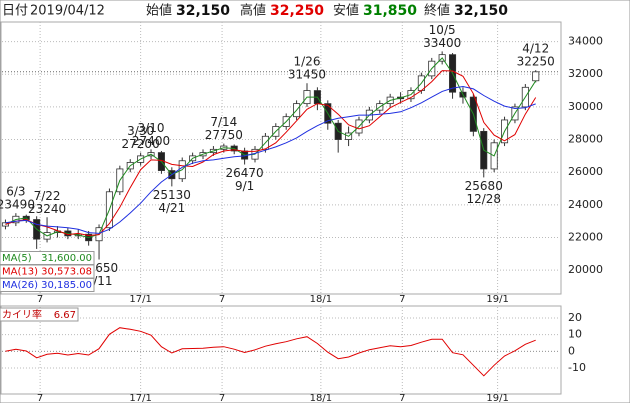 The image size is (630, 403). Describe the element at coordinates (585, 171) in the screenshot. I see `y-tick-label: 26000` at that location.